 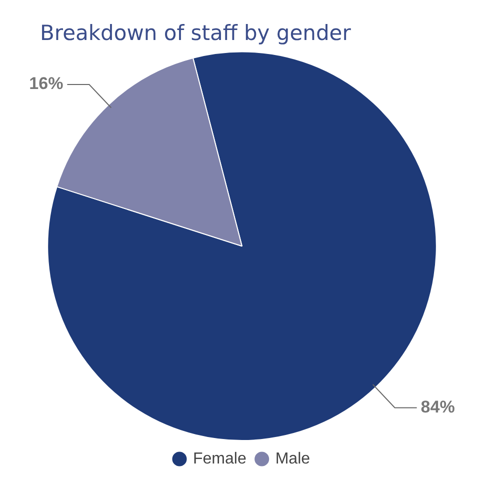 What do you see at coordinates (219, 459) in the screenshot?
I see `legend-label: Female` at bounding box center [219, 459].